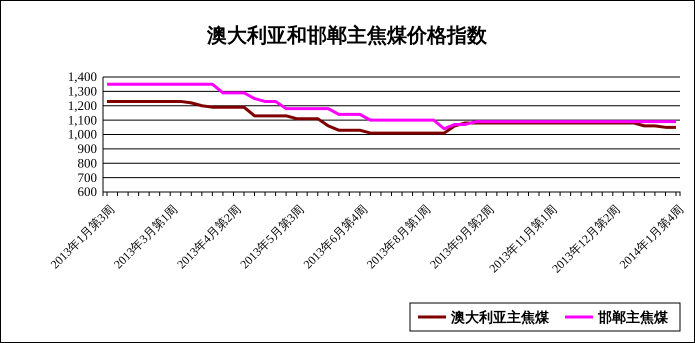  What do you see at coordinates (82, 105) in the screenshot?
I see `y-tick-label: 1,200` at bounding box center [82, 105].